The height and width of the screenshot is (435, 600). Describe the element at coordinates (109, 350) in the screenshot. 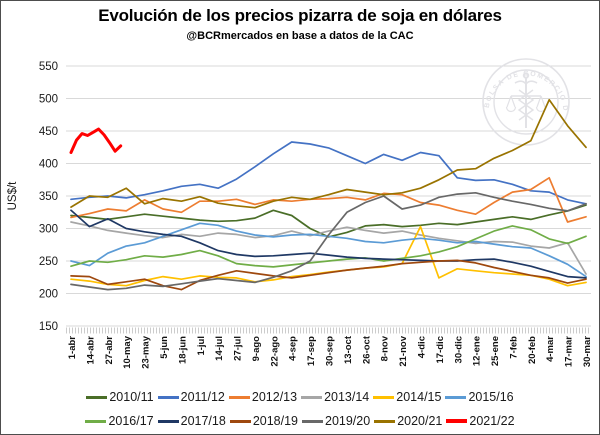

I see `x-tick-label: 27-abr` at that location.